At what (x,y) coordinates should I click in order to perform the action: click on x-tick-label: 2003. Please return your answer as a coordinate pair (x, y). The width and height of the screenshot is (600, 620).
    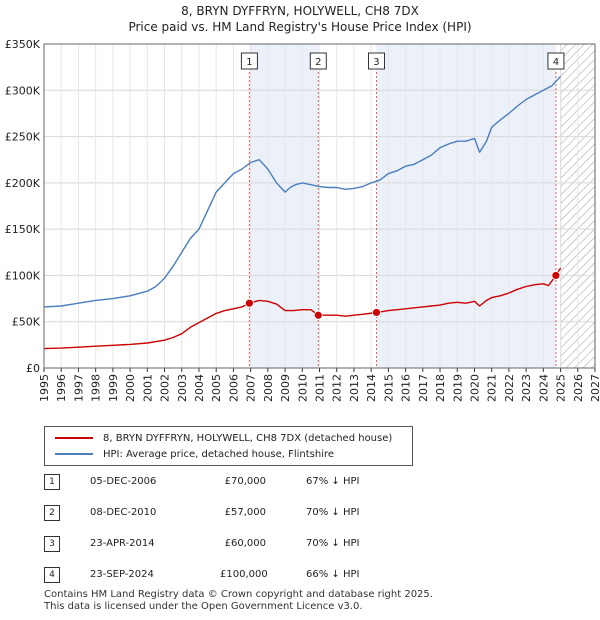
    Looking at the image, I should click on (182, 388).